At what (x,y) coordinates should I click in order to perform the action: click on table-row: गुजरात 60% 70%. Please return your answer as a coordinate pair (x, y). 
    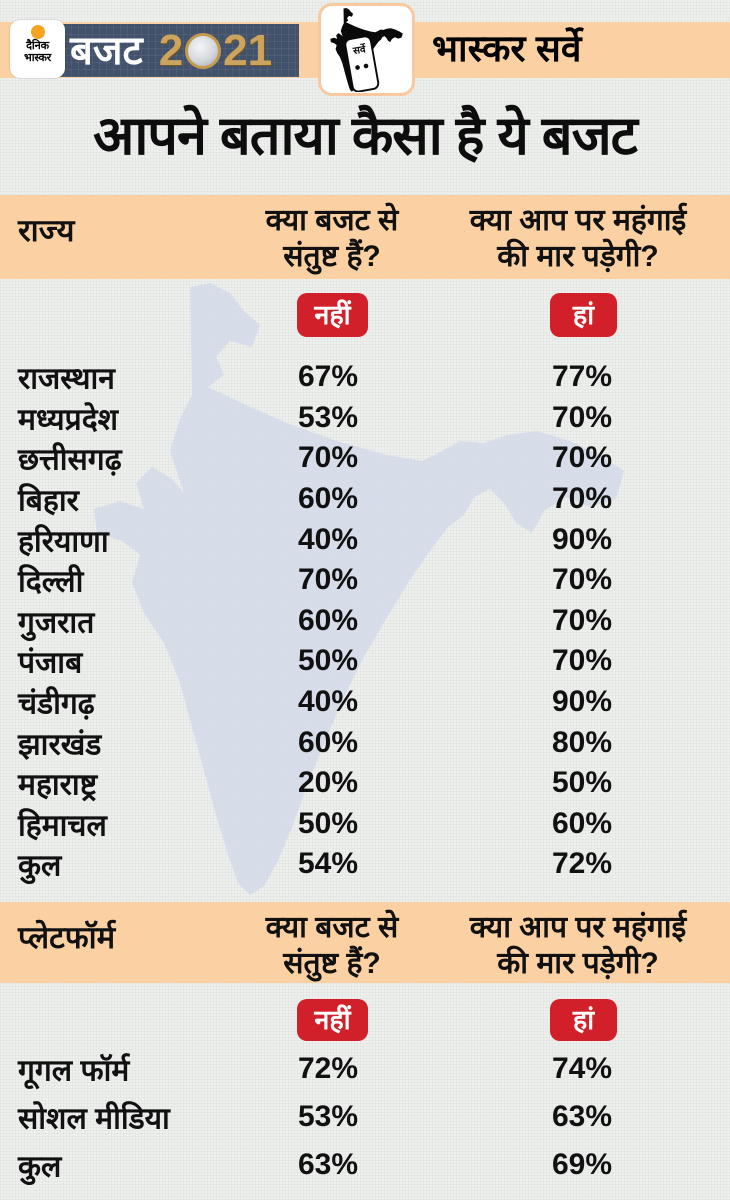
    Looking at the image, I should click on (365, 621).